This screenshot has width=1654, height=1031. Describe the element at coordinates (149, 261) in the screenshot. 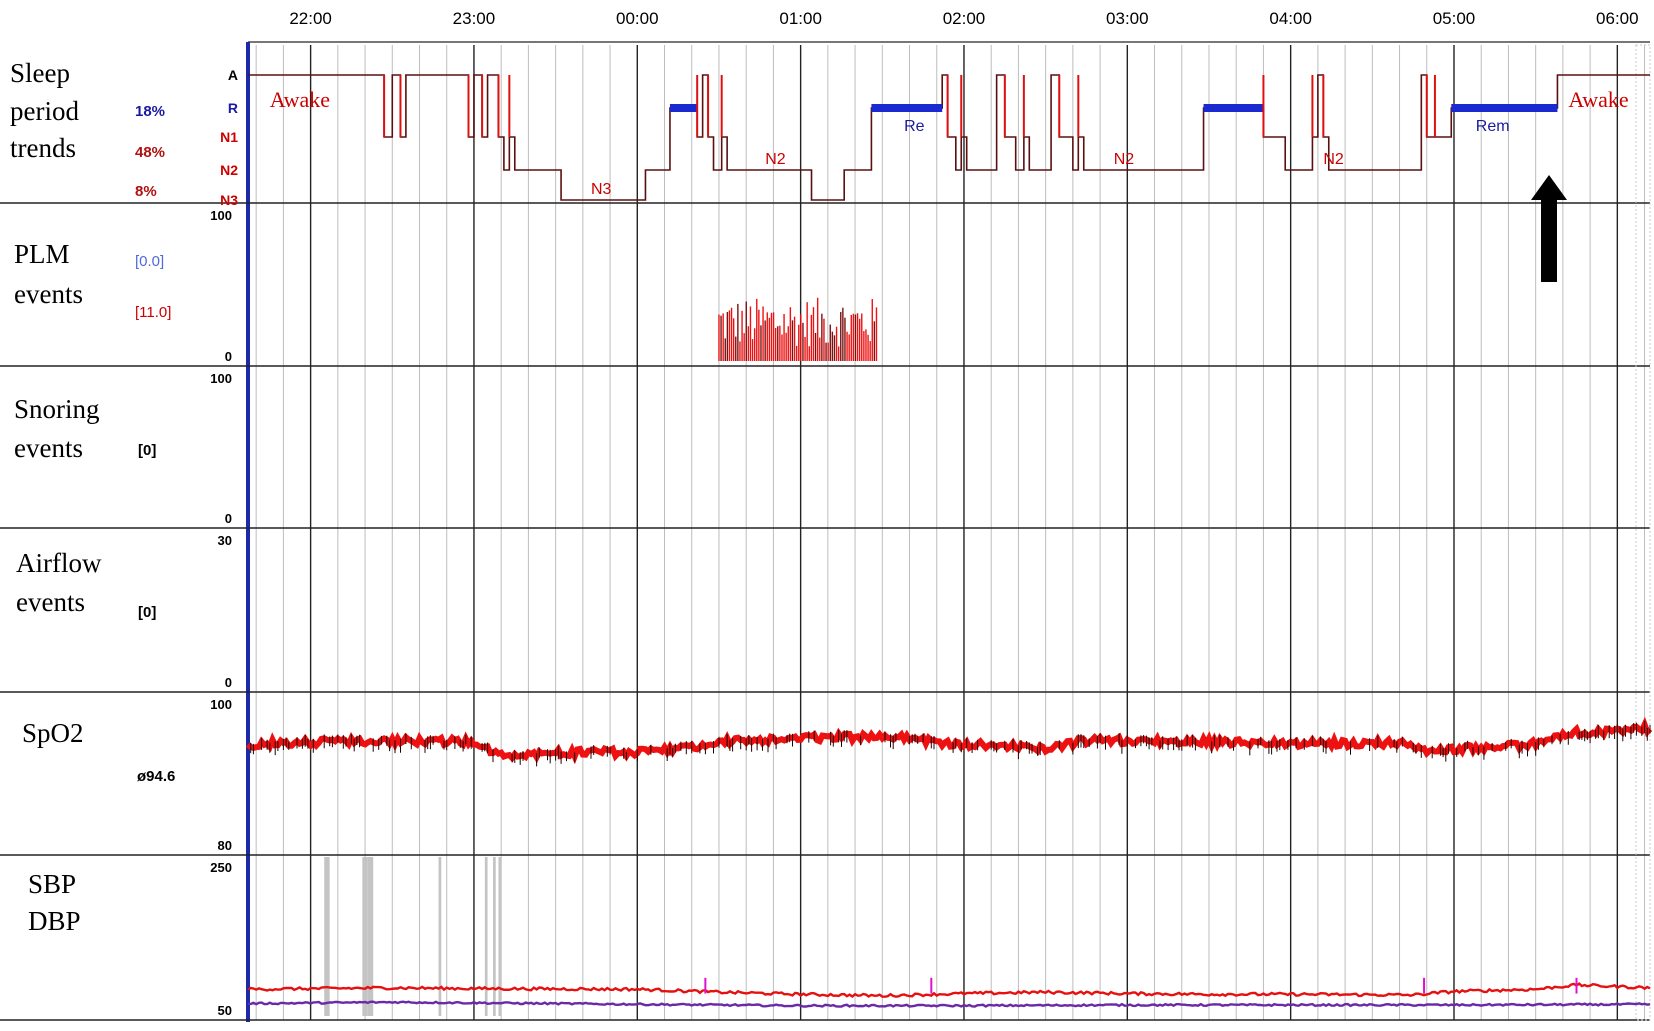

I see `panel-index: [0.0]` at that location.